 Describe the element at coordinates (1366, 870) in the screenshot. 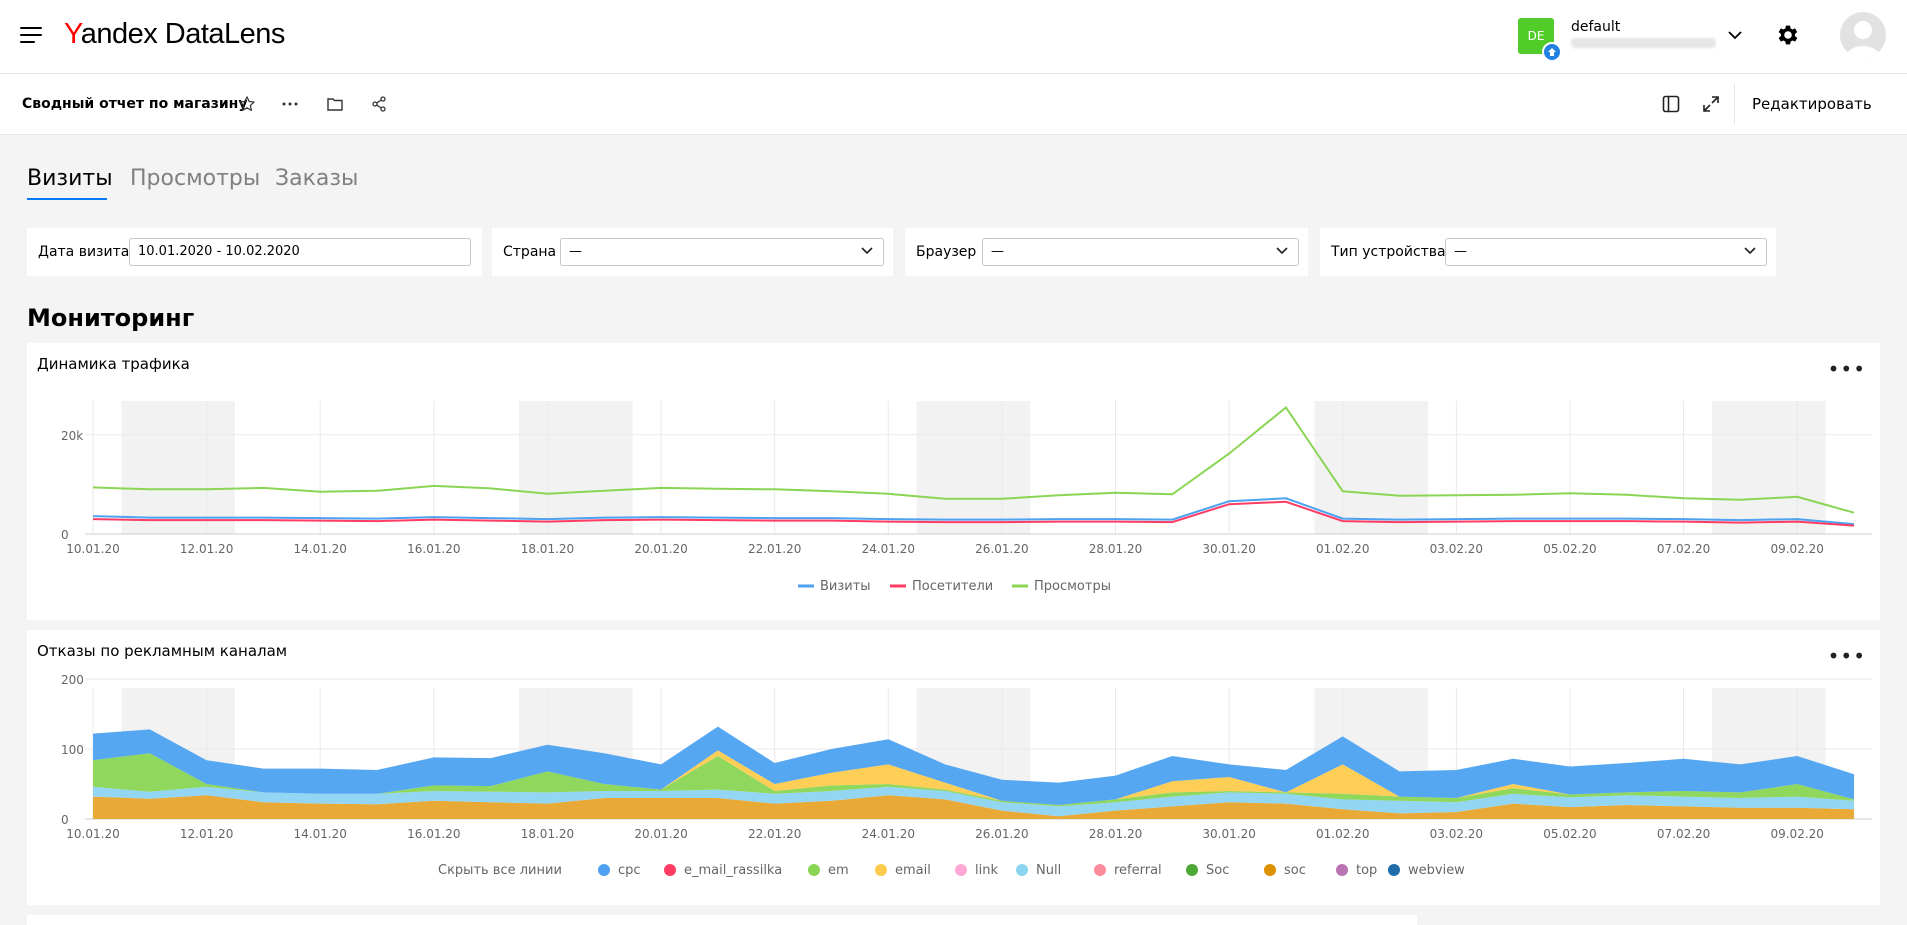

I see `legend-item: top` at that location.